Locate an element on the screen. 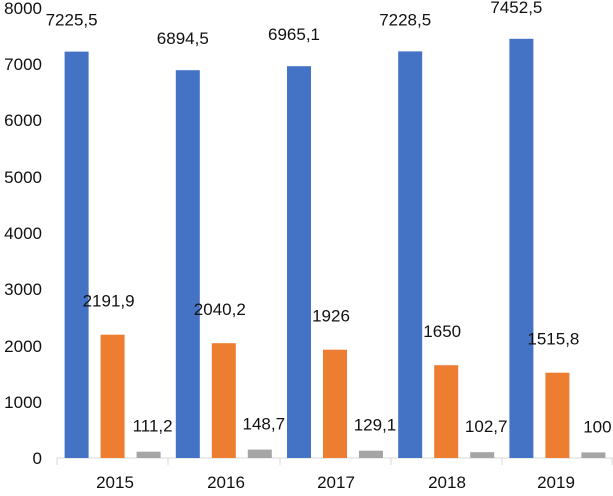  y-tick-label: 3000 is located at coordinates (23, 289).